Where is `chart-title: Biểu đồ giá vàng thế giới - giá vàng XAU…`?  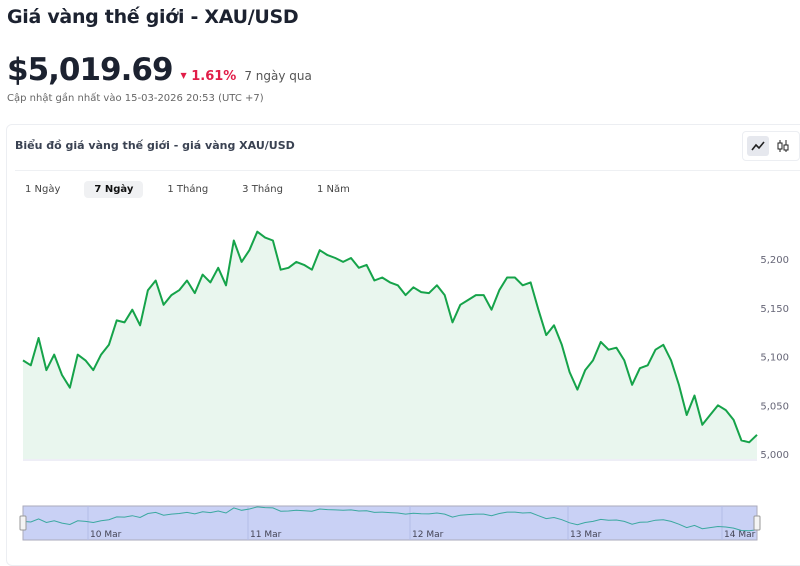
chart-title: Biểu đồ giá vàng thế giới - giá vàng XAU… is located at coordinates (155, 145).